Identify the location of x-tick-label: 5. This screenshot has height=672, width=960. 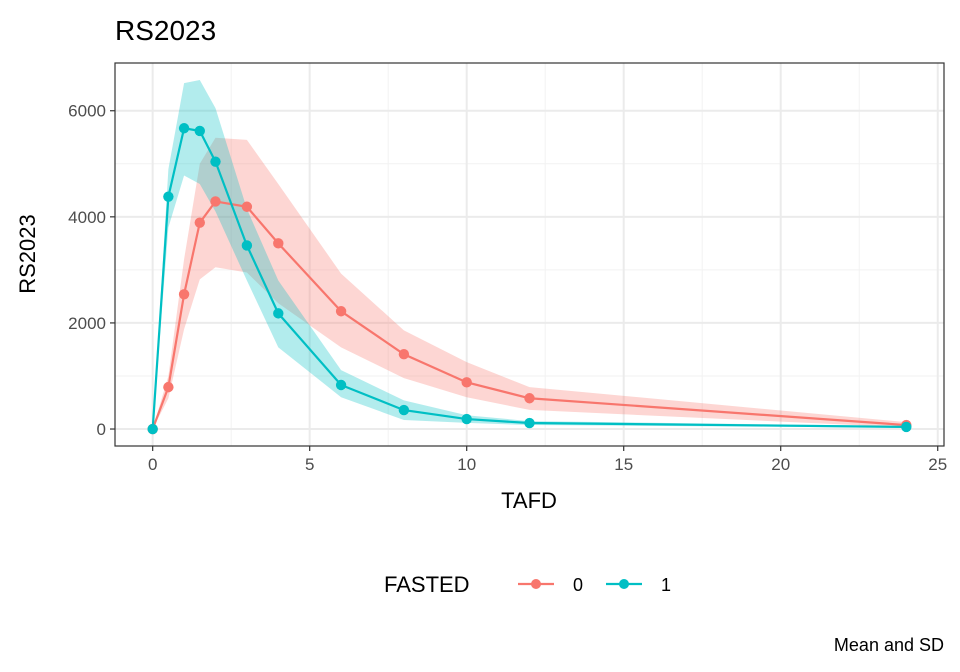
(309, 464).